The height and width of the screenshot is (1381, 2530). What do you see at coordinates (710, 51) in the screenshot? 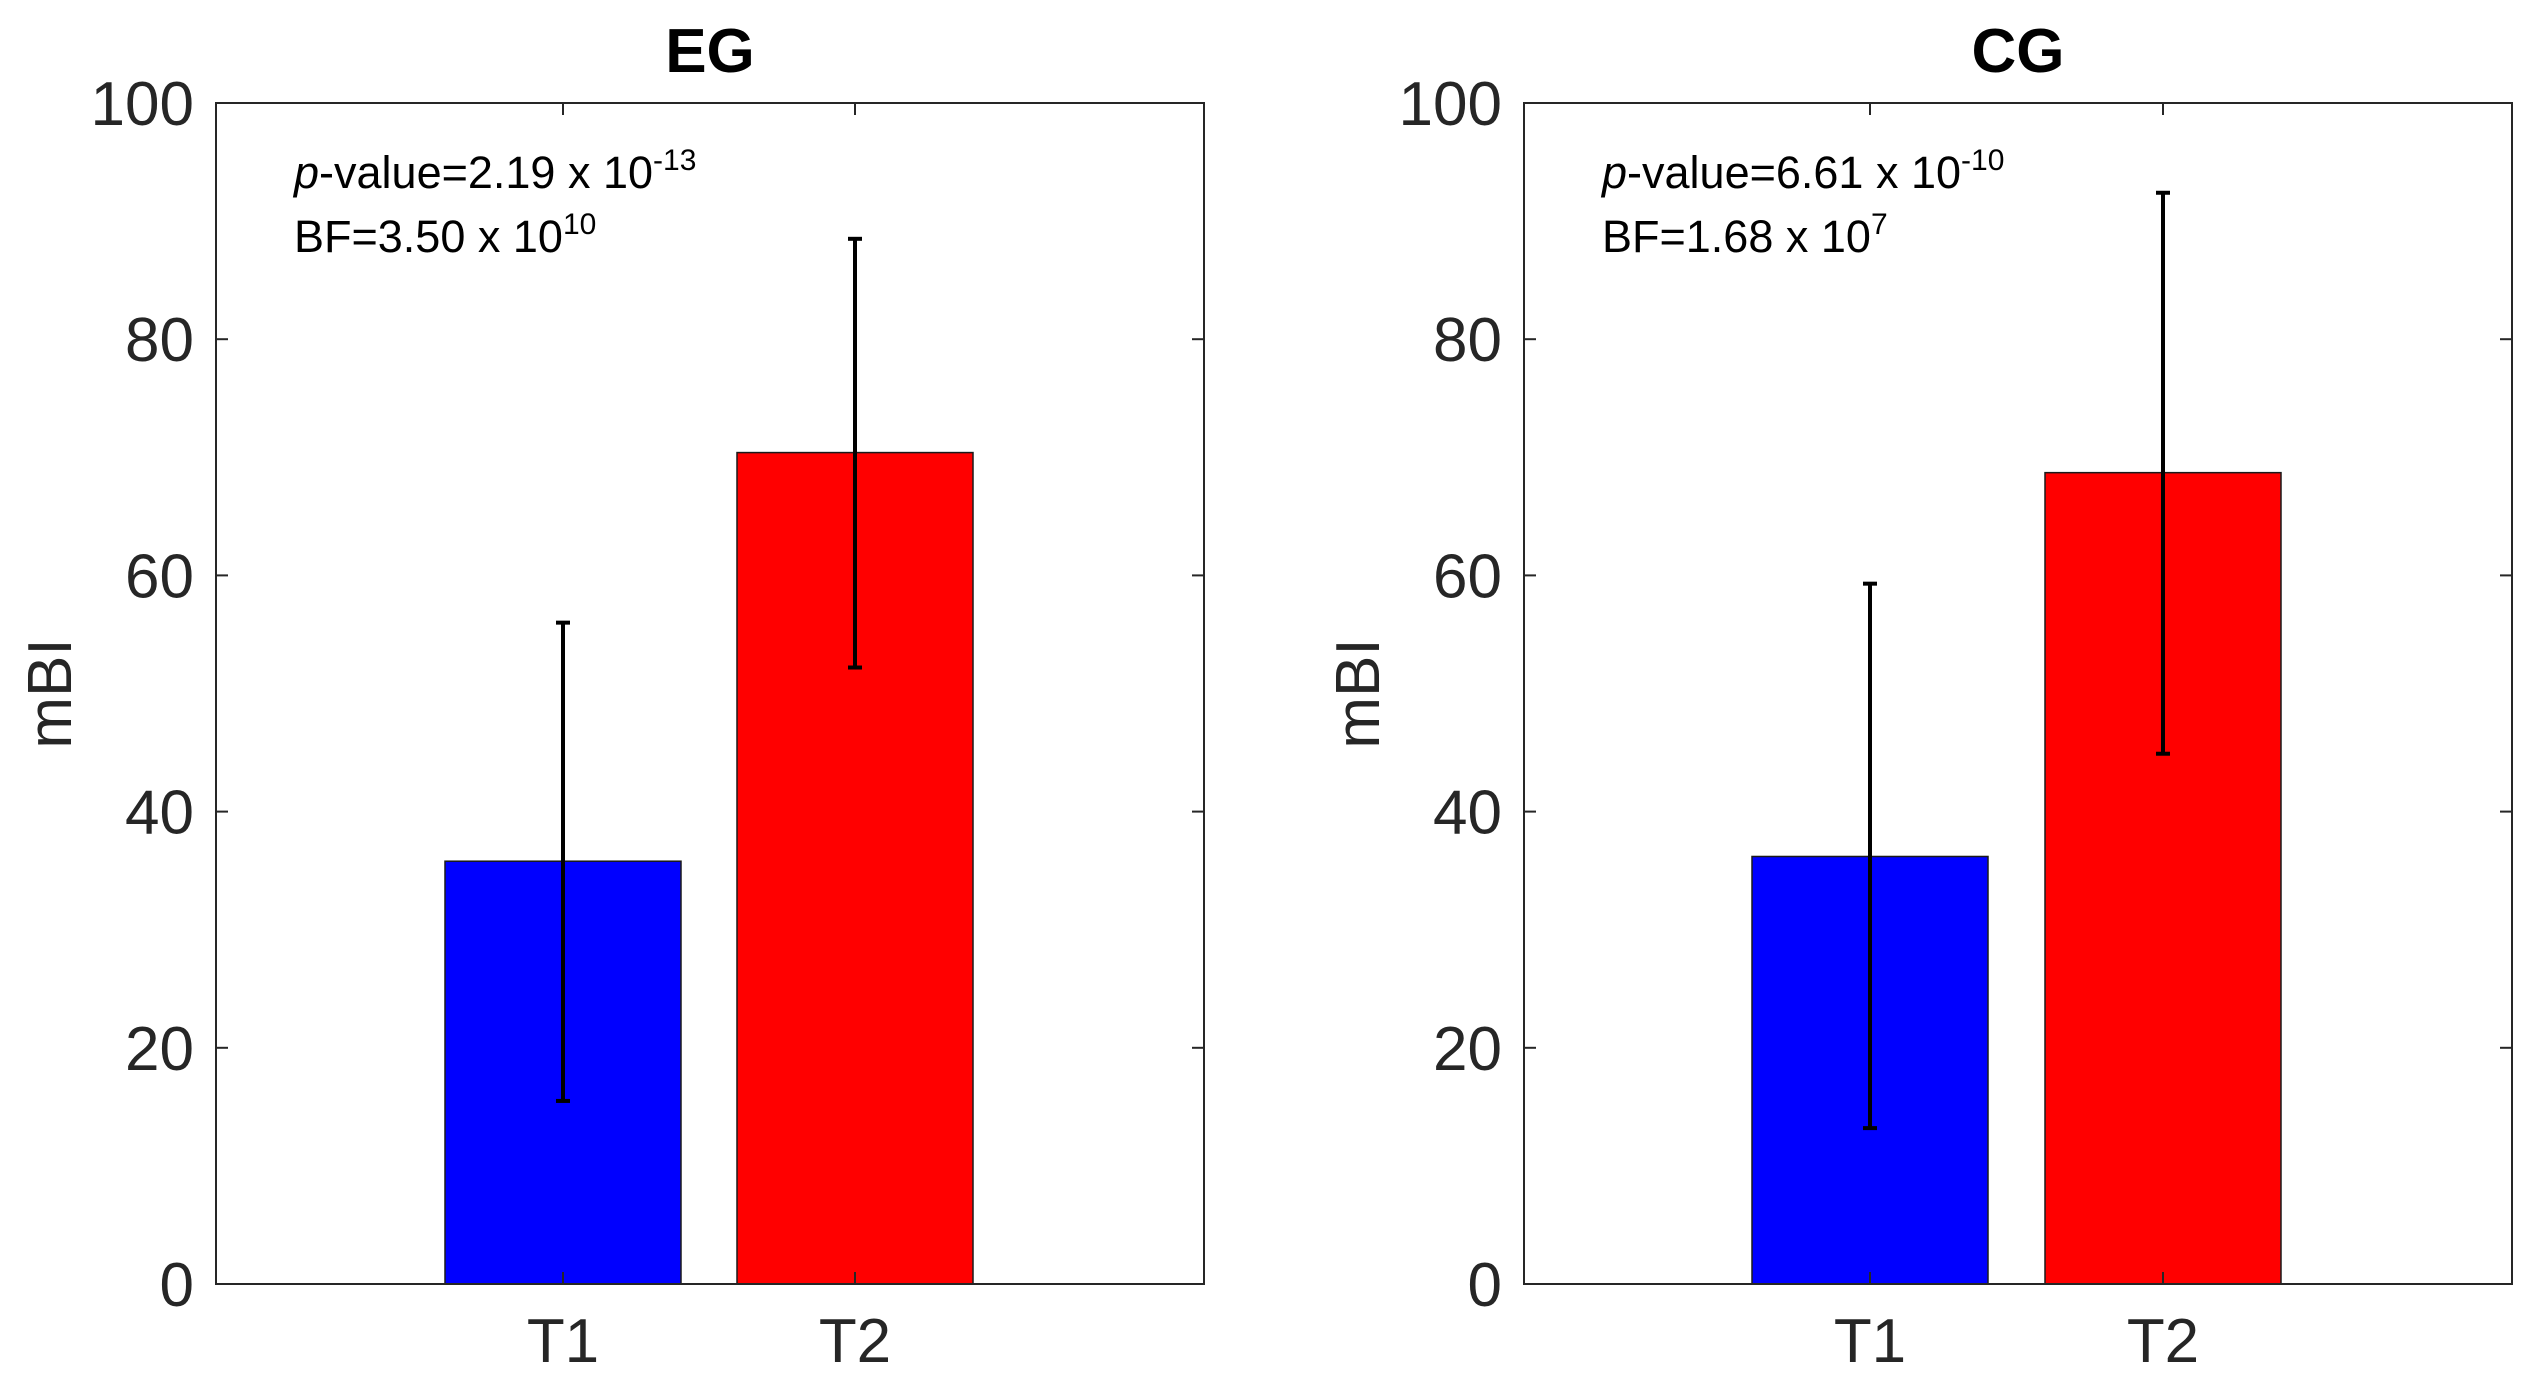
I see `chart-title: EG` at bounding box center [710, 51].